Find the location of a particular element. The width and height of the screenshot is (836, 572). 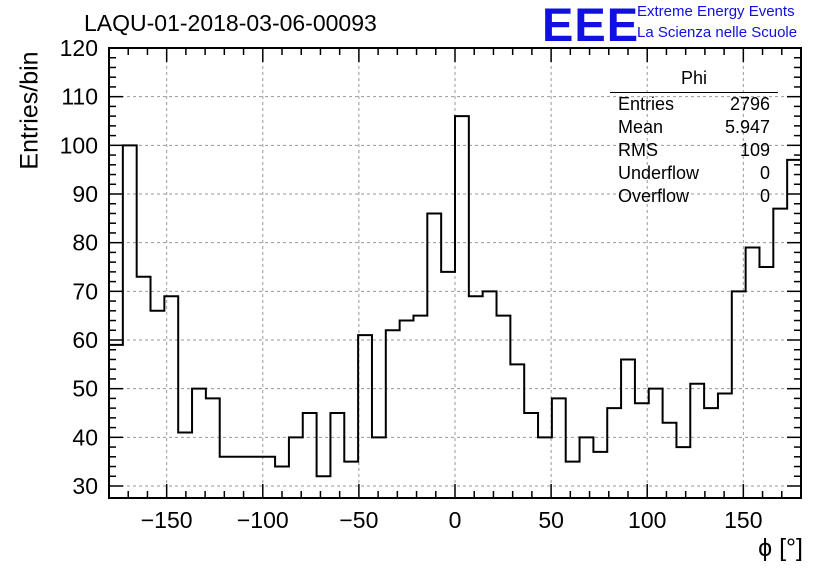

y-tick-label: 50 is located at coordinates (85, 389).